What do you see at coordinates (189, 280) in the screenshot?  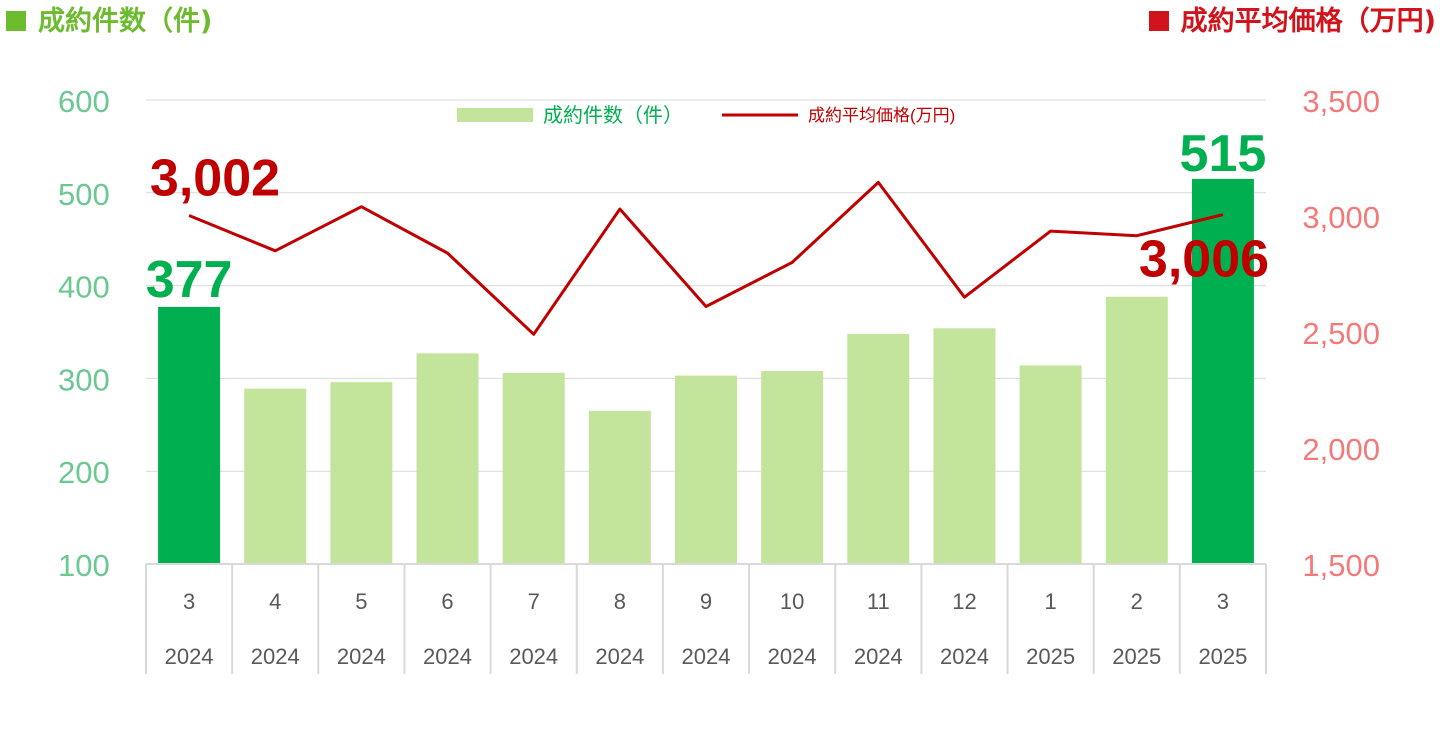 I see `bar-data-label: 377` at bounding box center [189, 280].